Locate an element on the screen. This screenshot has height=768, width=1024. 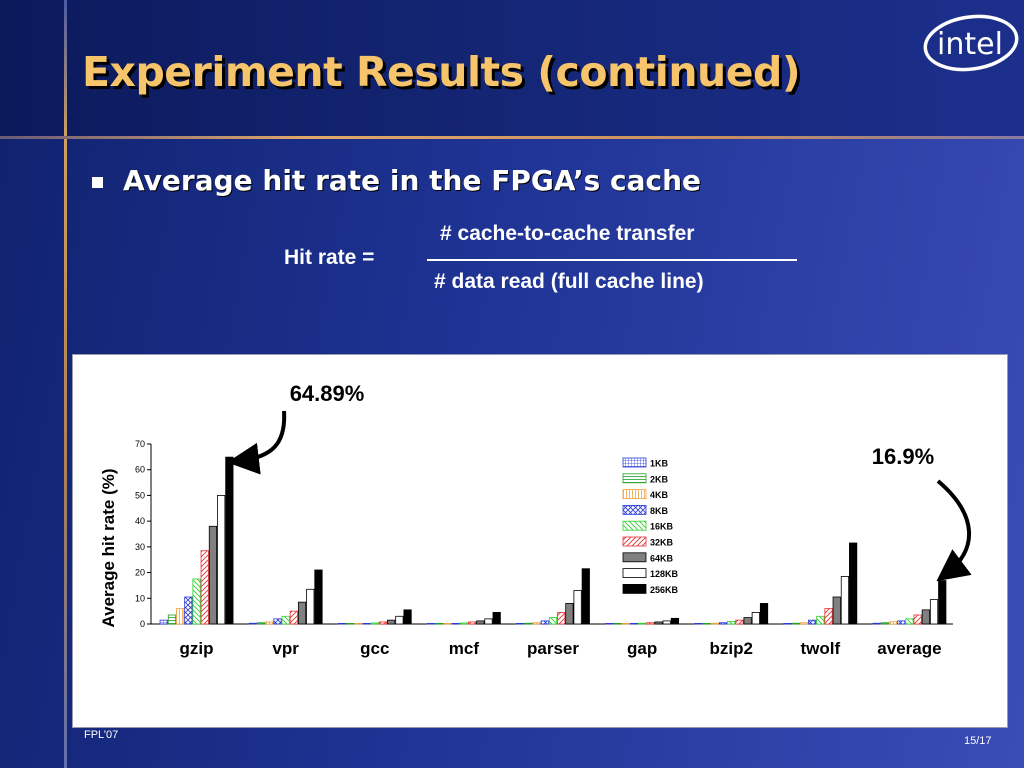
bar-vpr-4kb is located at coordinates (269, 623).